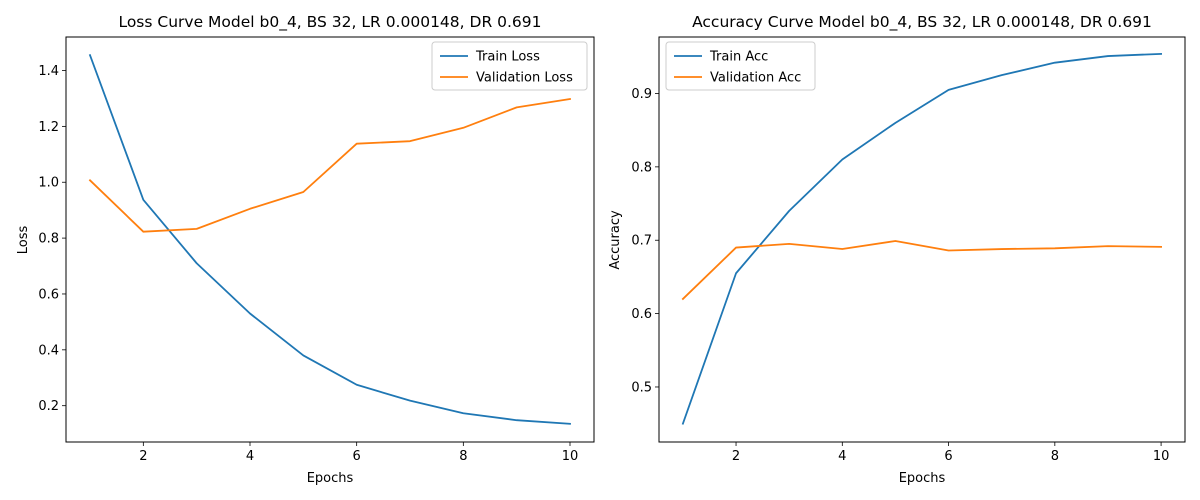 The height and width of the screenshot is (500, 1200). Describe the element at coordinates (48, 71) in the screenshot. I see `loss-chart-y-tick-label: 1.4` at that location.